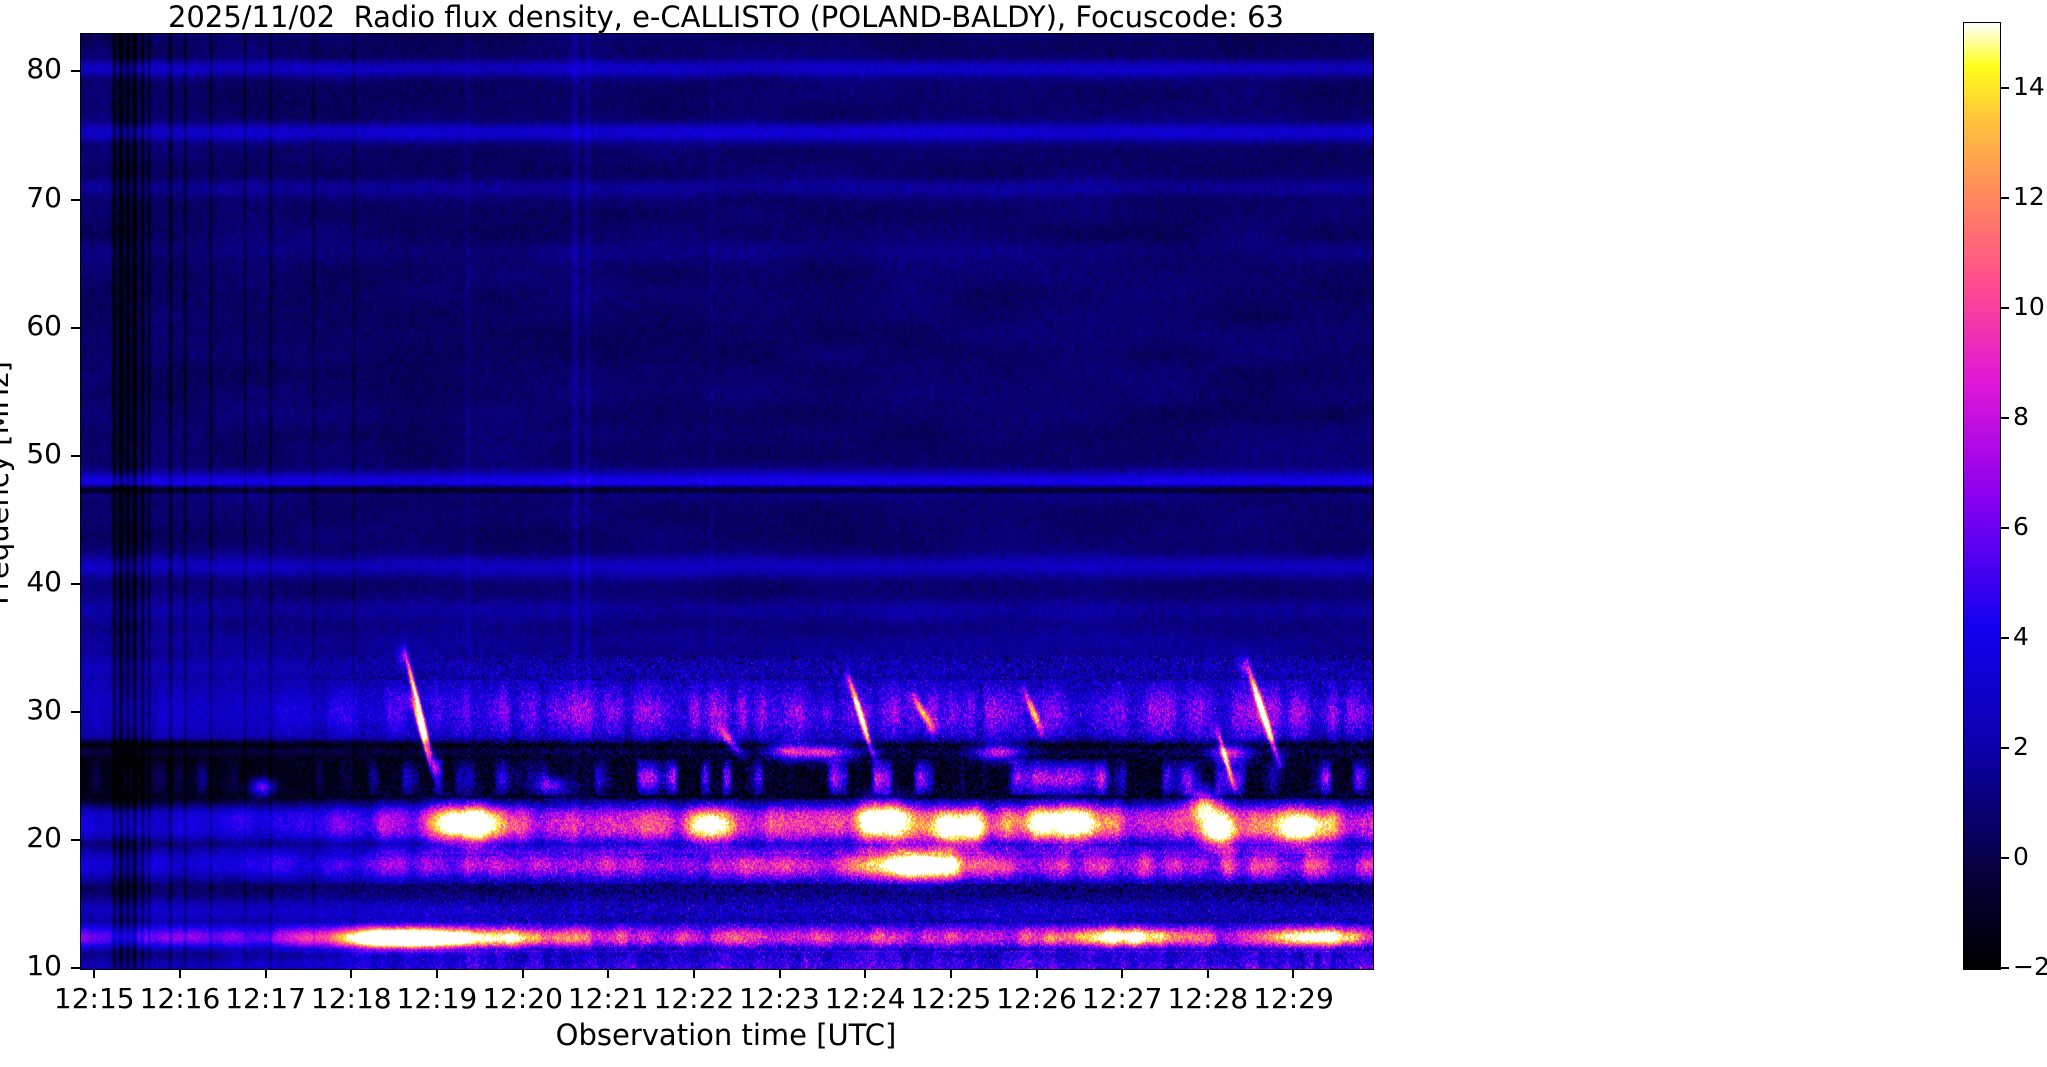 Image resolution: width=2047 pixels, height=1067 pixels. I want to click on colorbar-tick-label-2: 2, so click(2021, 746).